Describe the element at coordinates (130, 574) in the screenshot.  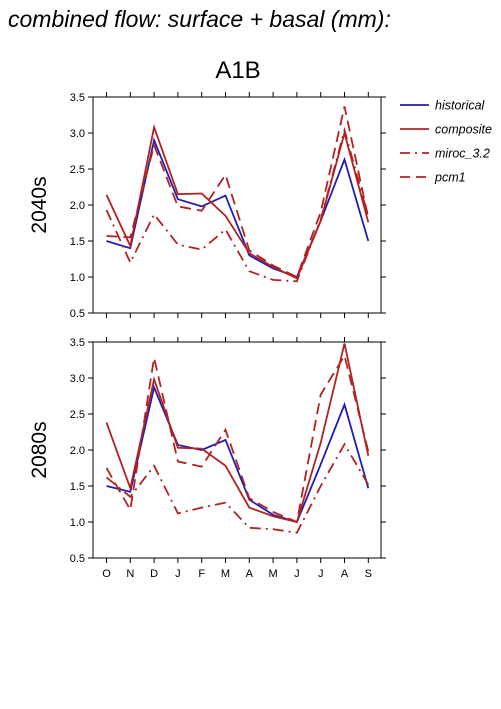
I see `x-tick-label: N` at that location.